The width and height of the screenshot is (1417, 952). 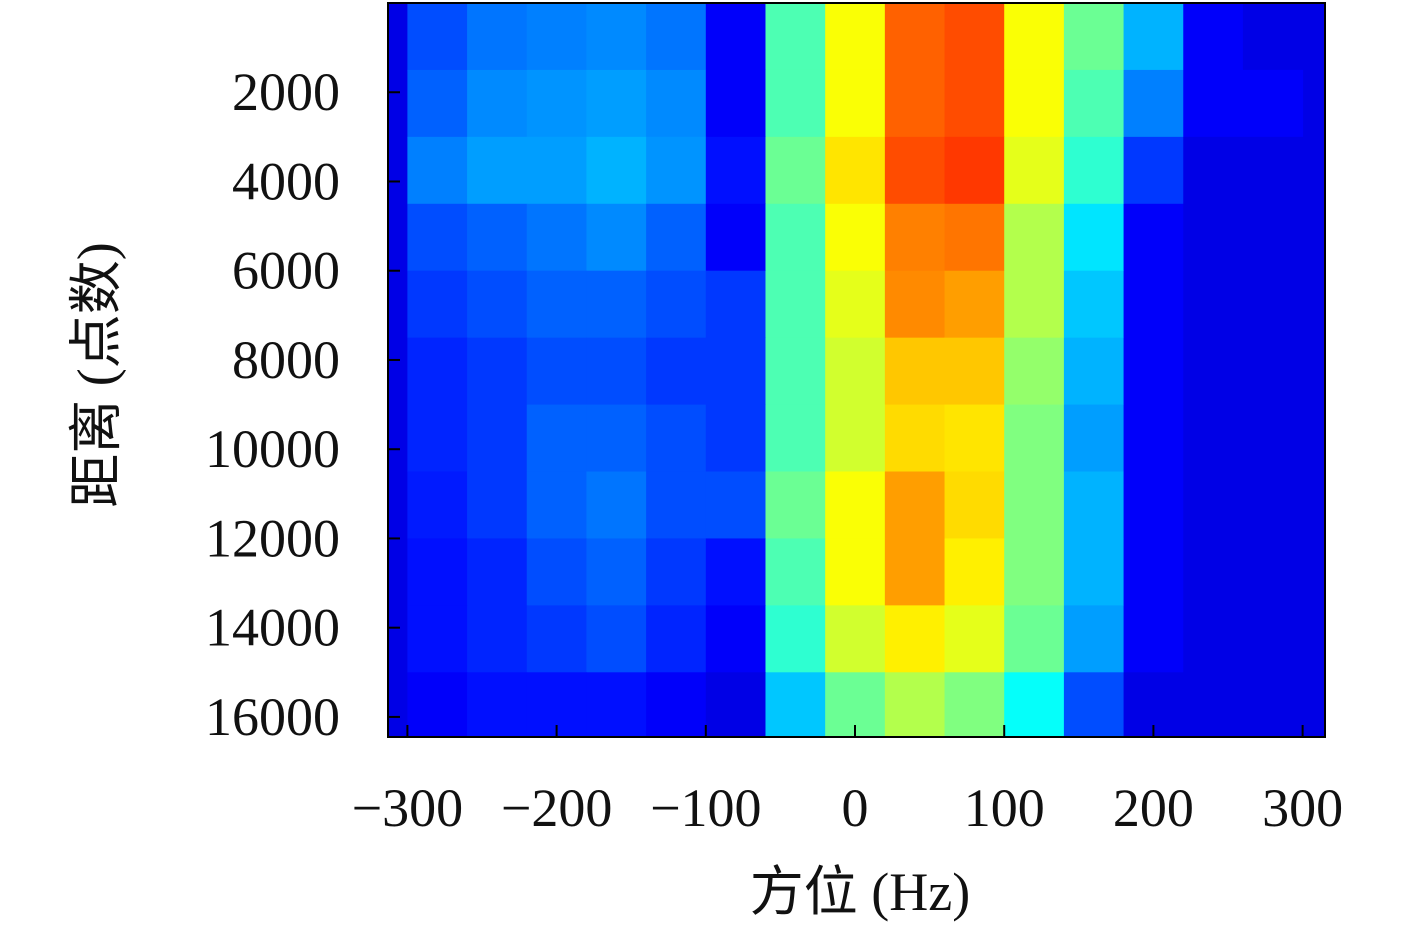 I want to click on x-tick-label: −100, so click(x=705, y=808).